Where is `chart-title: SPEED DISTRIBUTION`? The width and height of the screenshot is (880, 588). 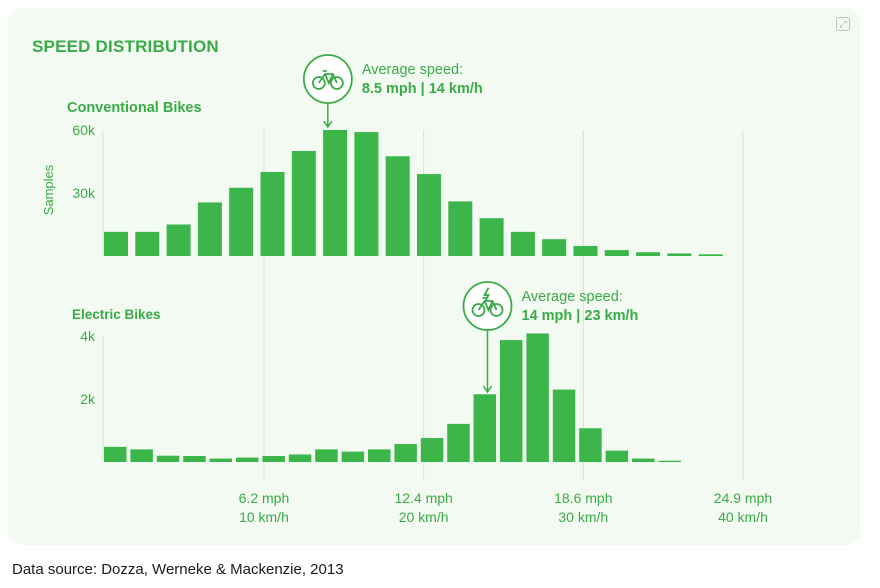
chart-title: SPEED DISTRIBUTION is located at coordinates (125, 46).